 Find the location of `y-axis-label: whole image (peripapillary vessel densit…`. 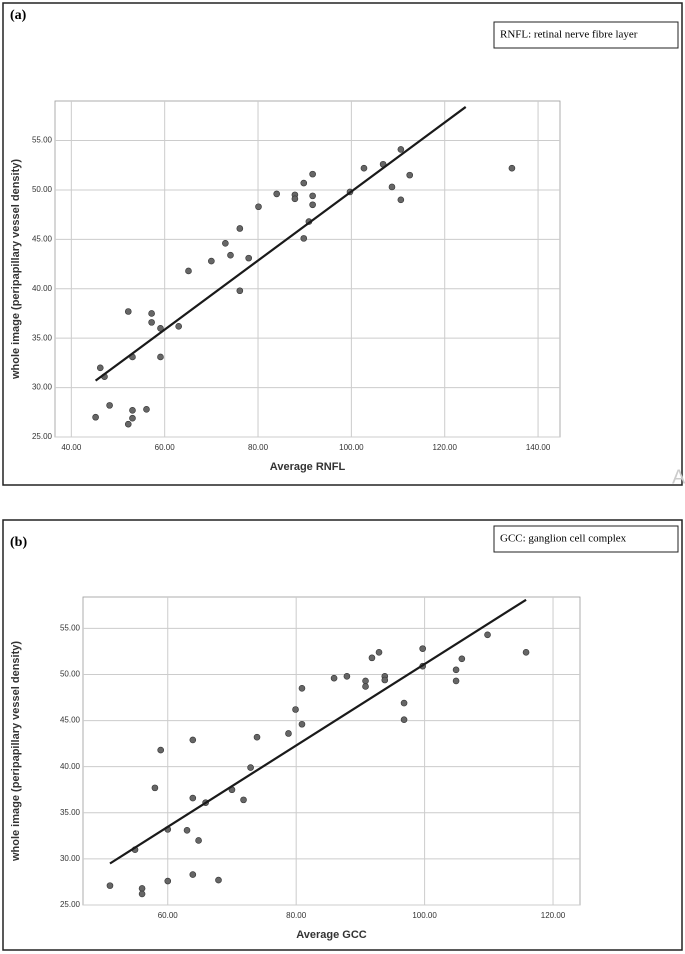

y-axis-label: whole image (peripapillary vessel densit… is located at coordinates (16, 269).